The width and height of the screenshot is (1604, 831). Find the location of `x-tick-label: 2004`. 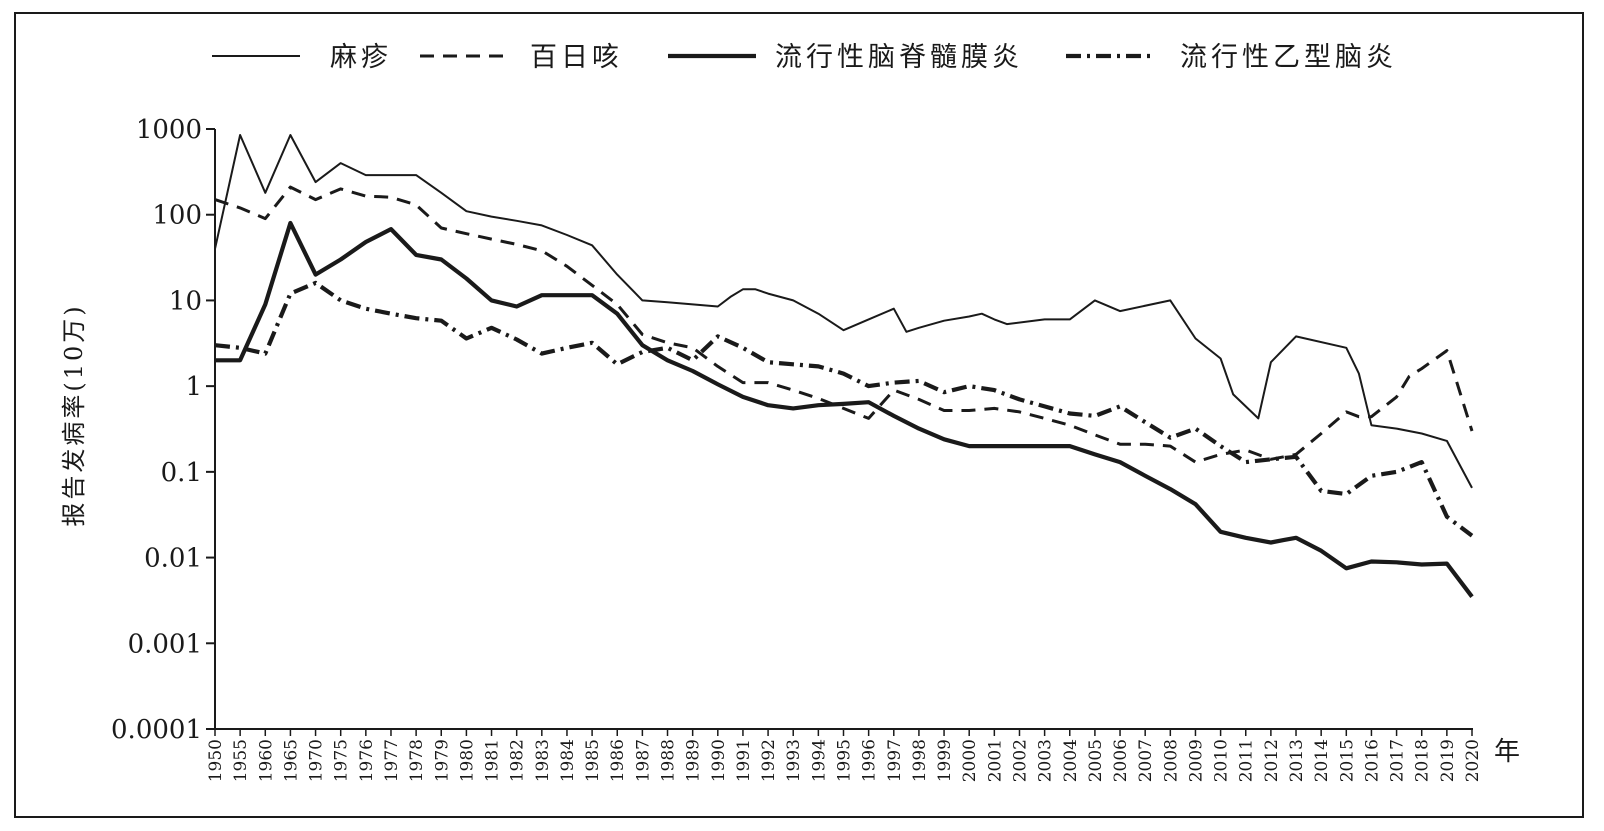

x-tick-label: 2004 is located at coordinates (1071, 760).